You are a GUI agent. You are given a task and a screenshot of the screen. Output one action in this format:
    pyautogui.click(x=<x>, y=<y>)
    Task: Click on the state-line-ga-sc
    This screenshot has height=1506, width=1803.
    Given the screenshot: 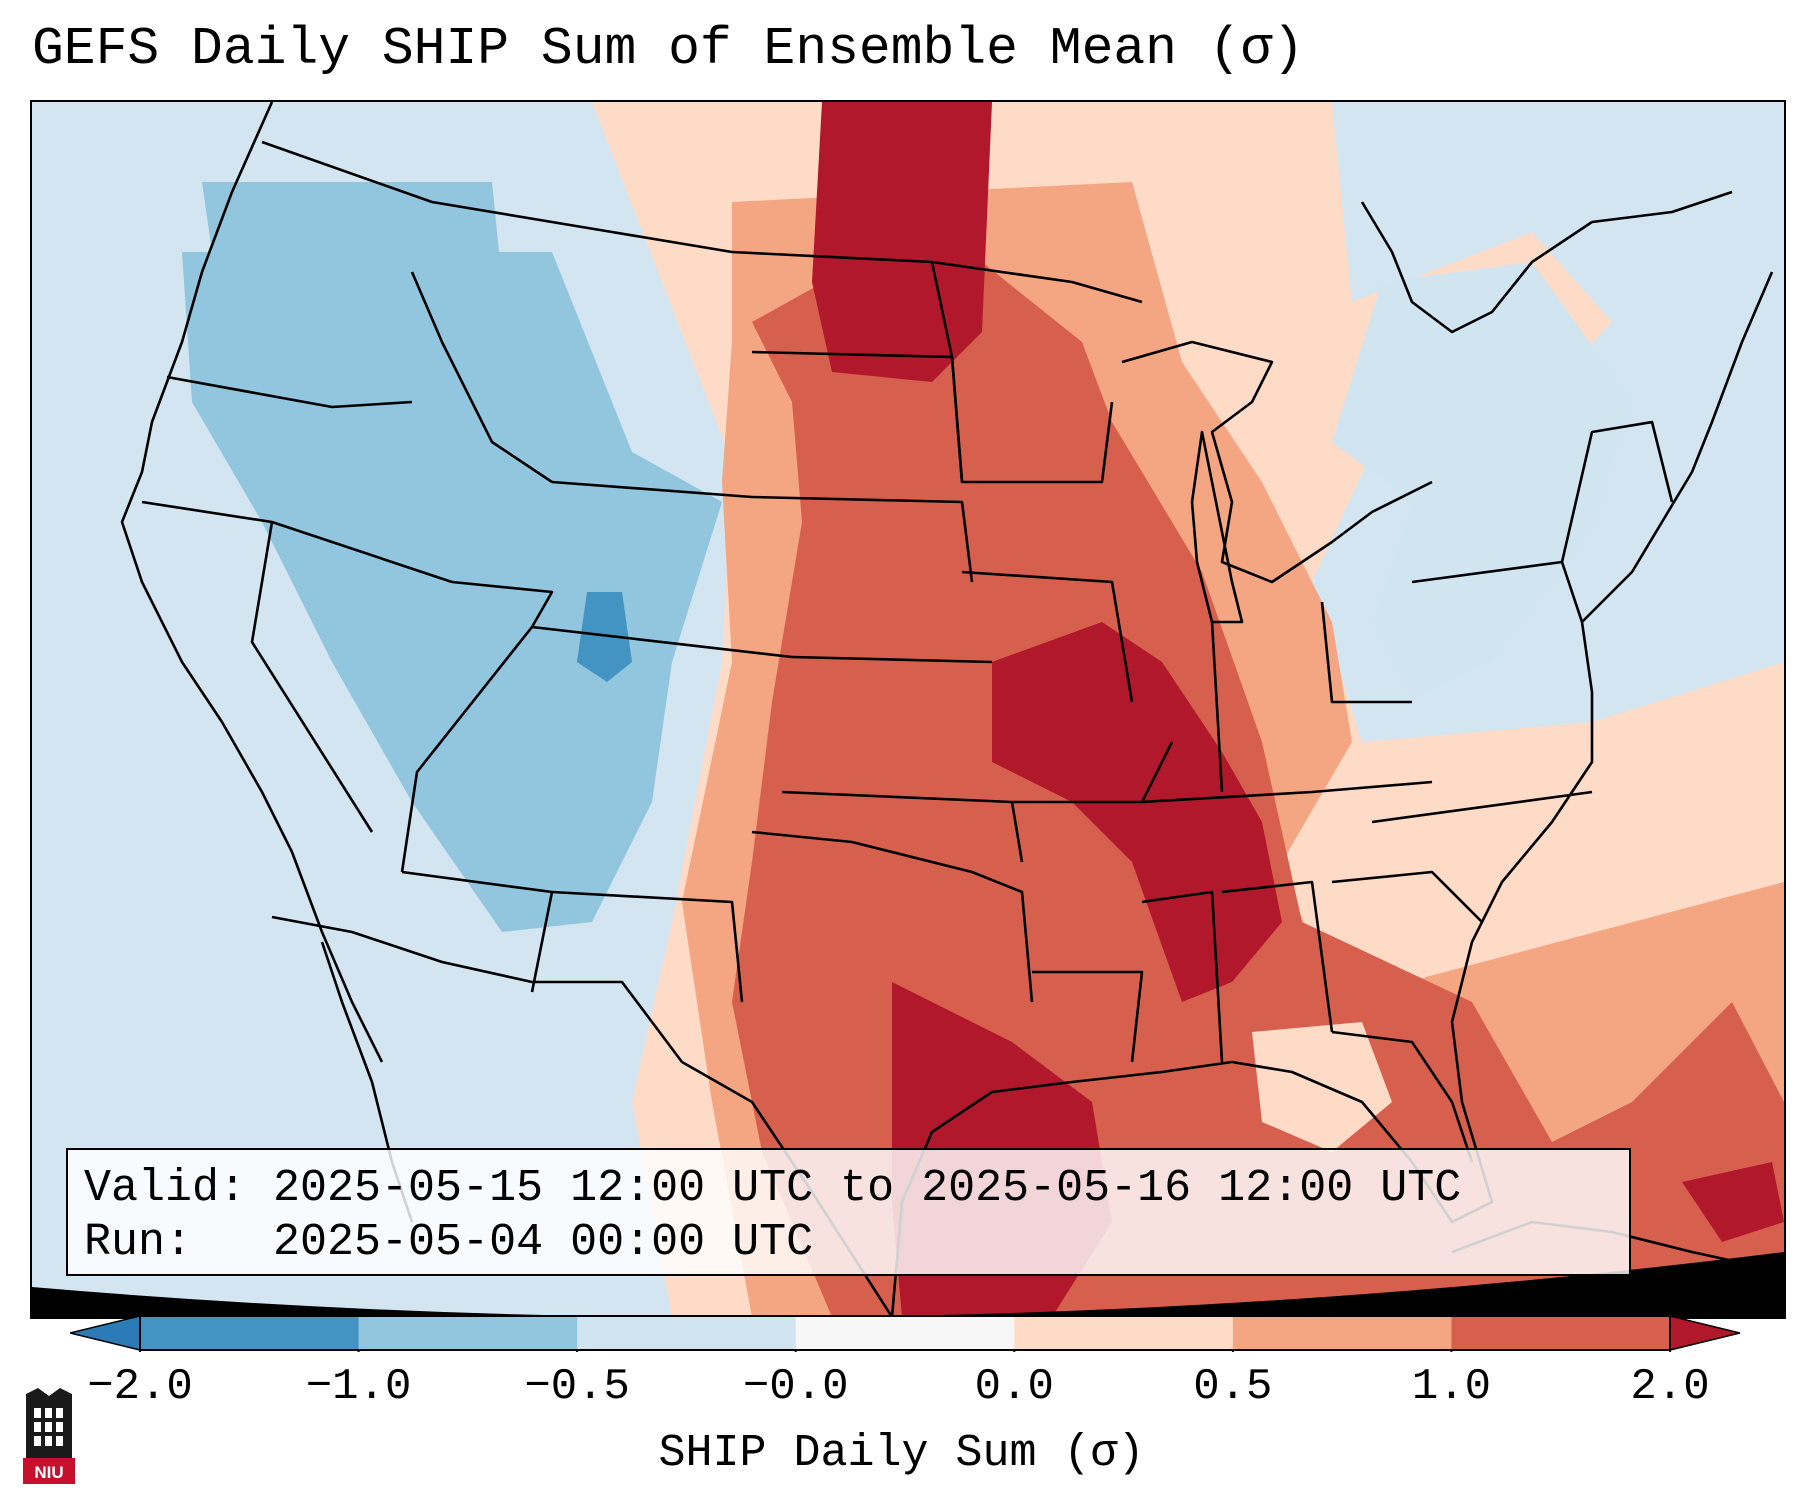 What is the action you would take?
    pyautogui.click(x=1407, y=896)
    